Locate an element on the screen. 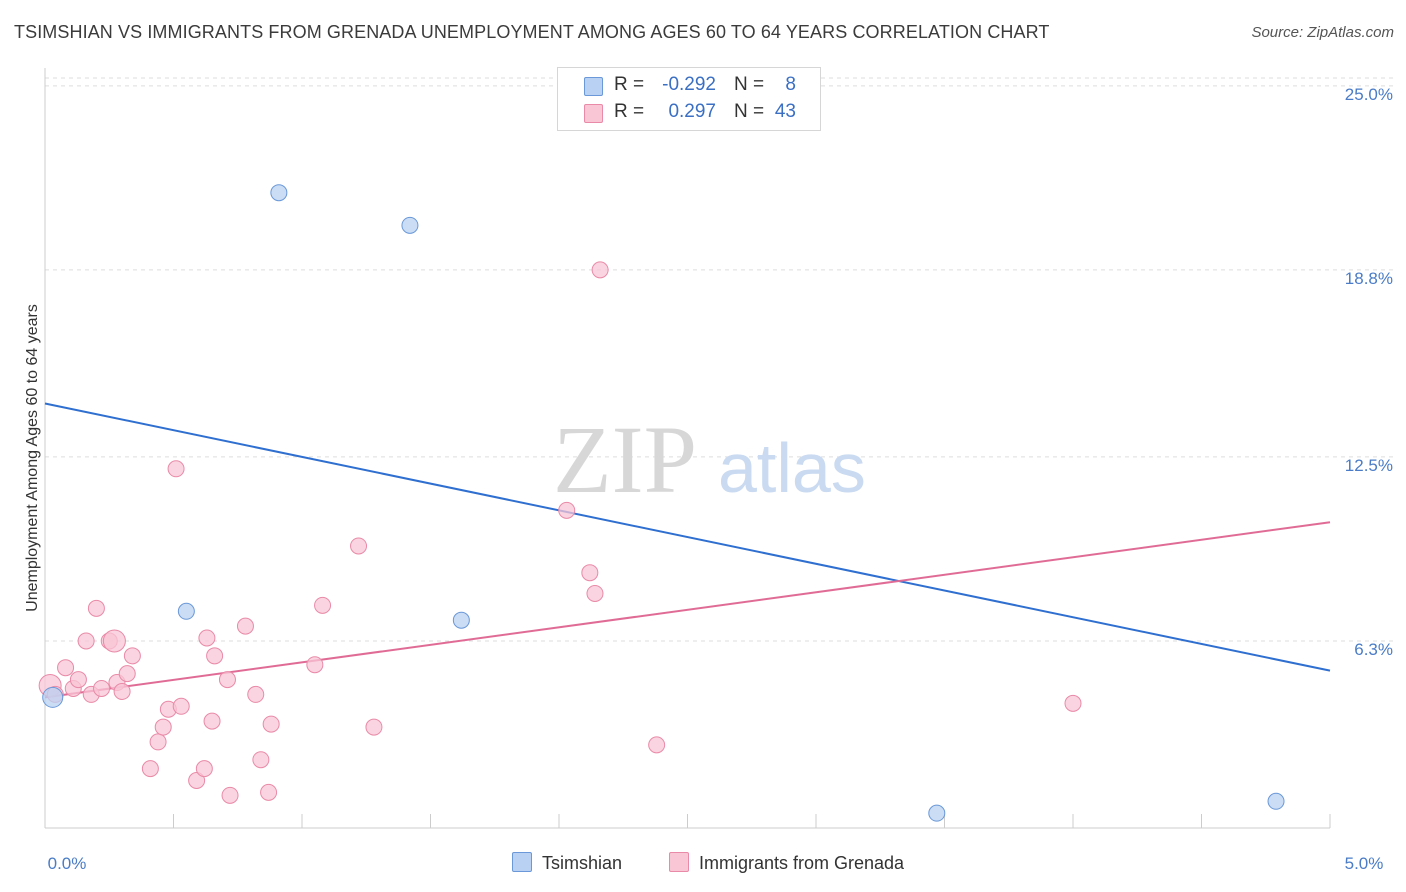 This screenshot has width=1406, height=892. grenada-legend-swatch is located at coordinates (679, 862).